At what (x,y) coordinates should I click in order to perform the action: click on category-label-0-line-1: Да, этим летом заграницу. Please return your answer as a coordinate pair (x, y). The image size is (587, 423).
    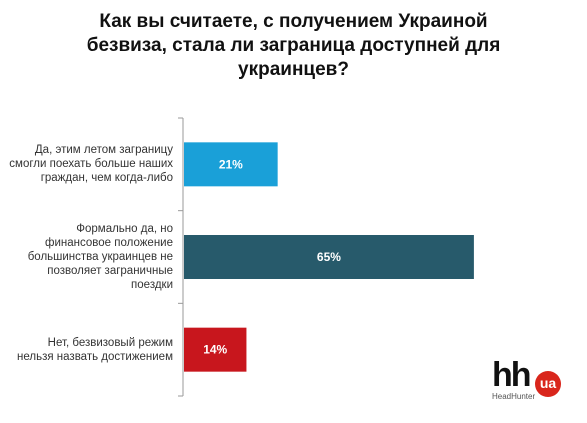
    Looking at the image, I should click on (103, 150).